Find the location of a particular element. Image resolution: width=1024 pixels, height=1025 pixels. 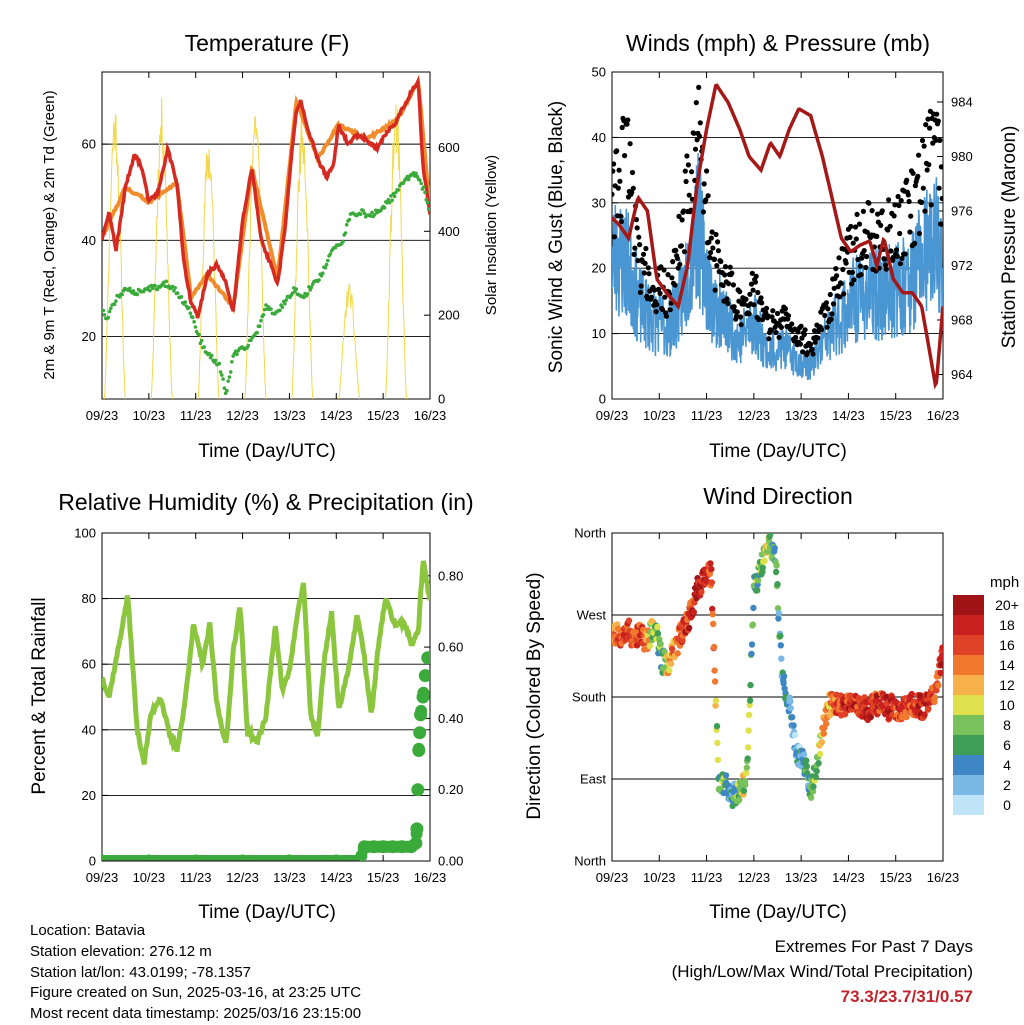

humidity-y-right-tick-label: 0.80 is located at coordinates (450, 575).